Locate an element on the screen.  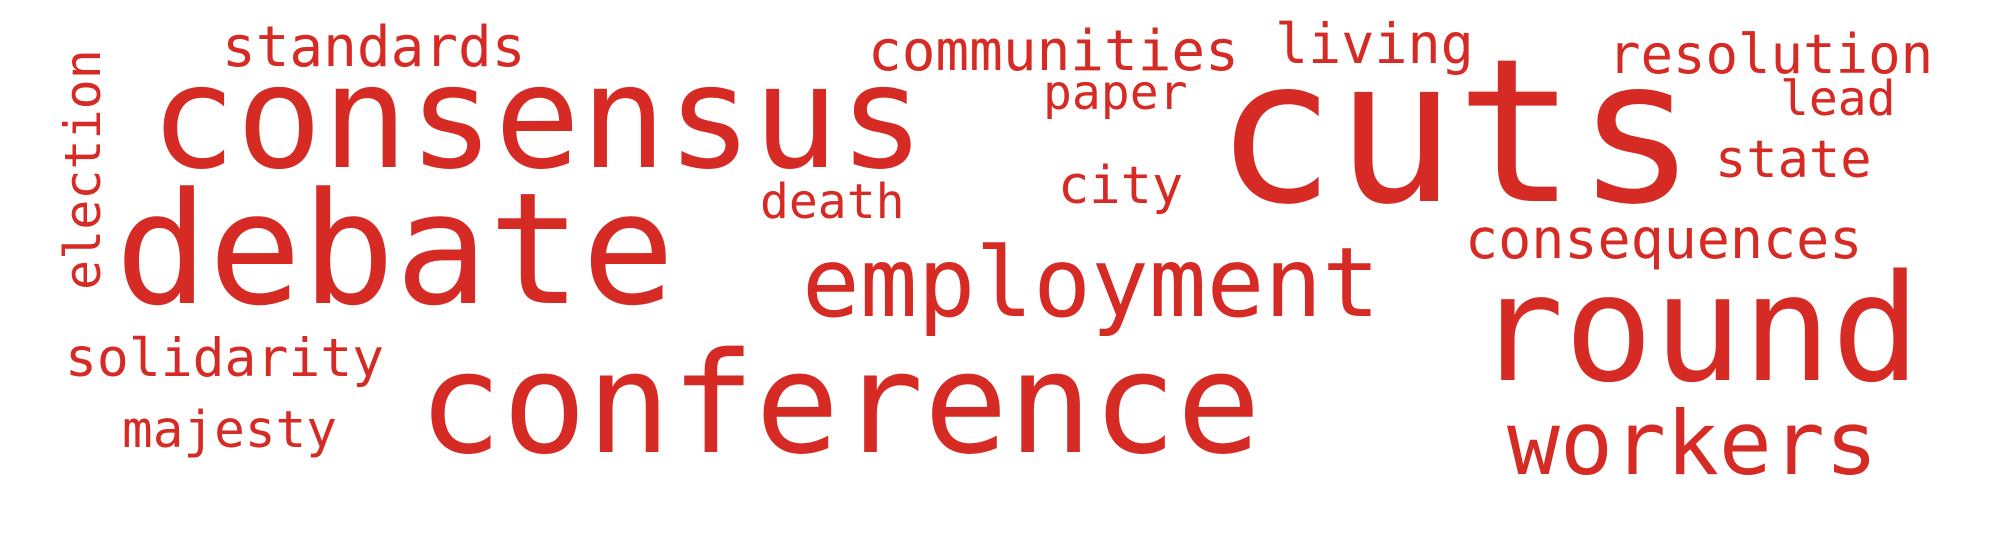
word-resolution: resolution is located at coordinates (1771, 54).